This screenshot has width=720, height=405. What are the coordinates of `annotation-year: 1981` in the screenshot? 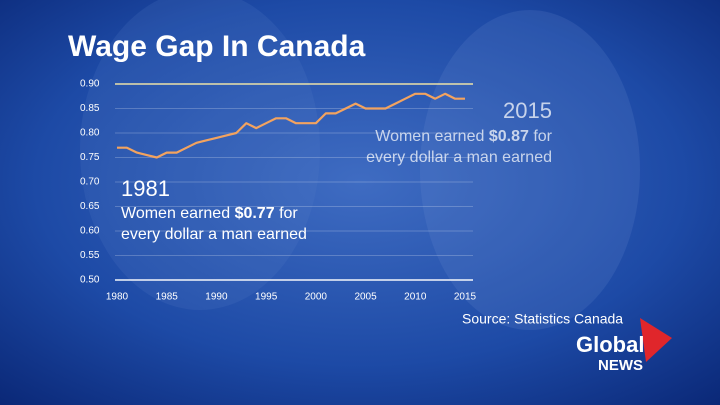 It's located at (145, 188).